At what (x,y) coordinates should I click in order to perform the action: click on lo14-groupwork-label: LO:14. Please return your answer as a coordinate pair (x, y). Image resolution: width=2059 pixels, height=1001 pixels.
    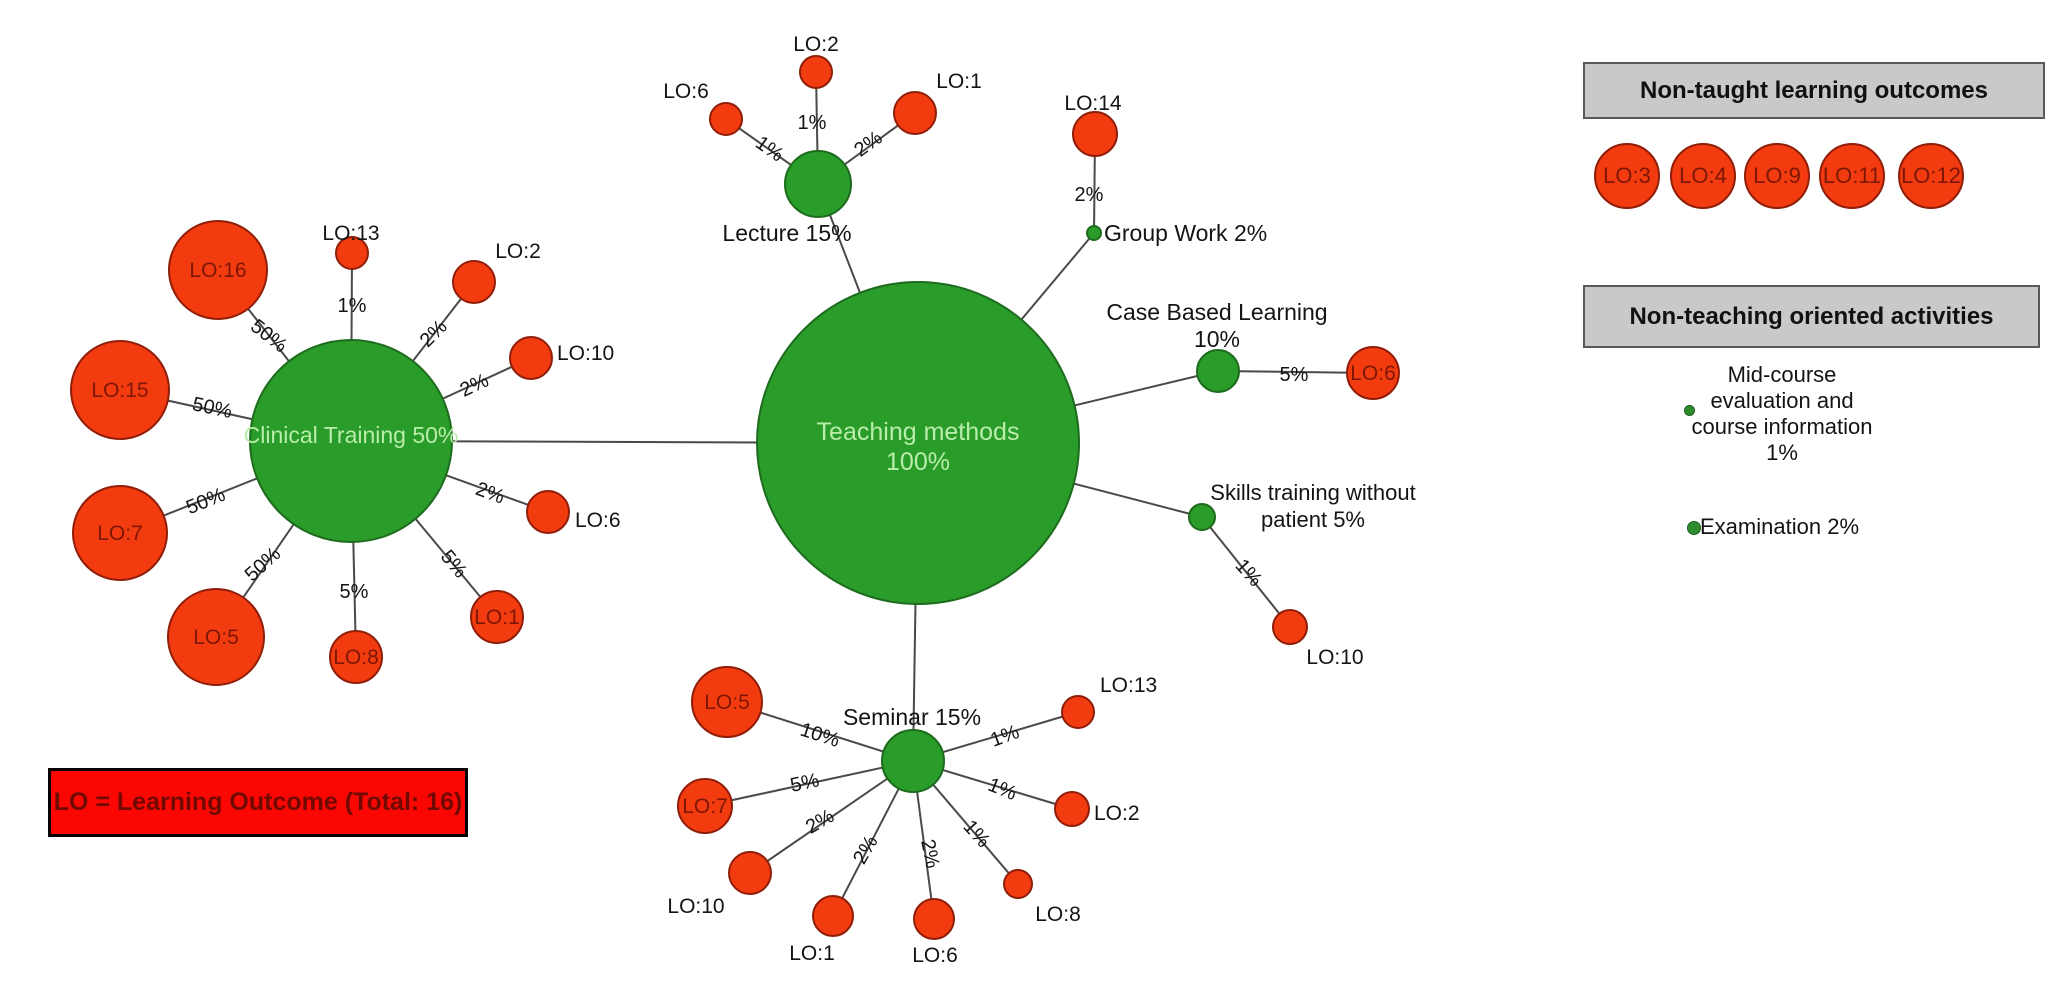
    Looking at the image, I should click on (1093, 103).